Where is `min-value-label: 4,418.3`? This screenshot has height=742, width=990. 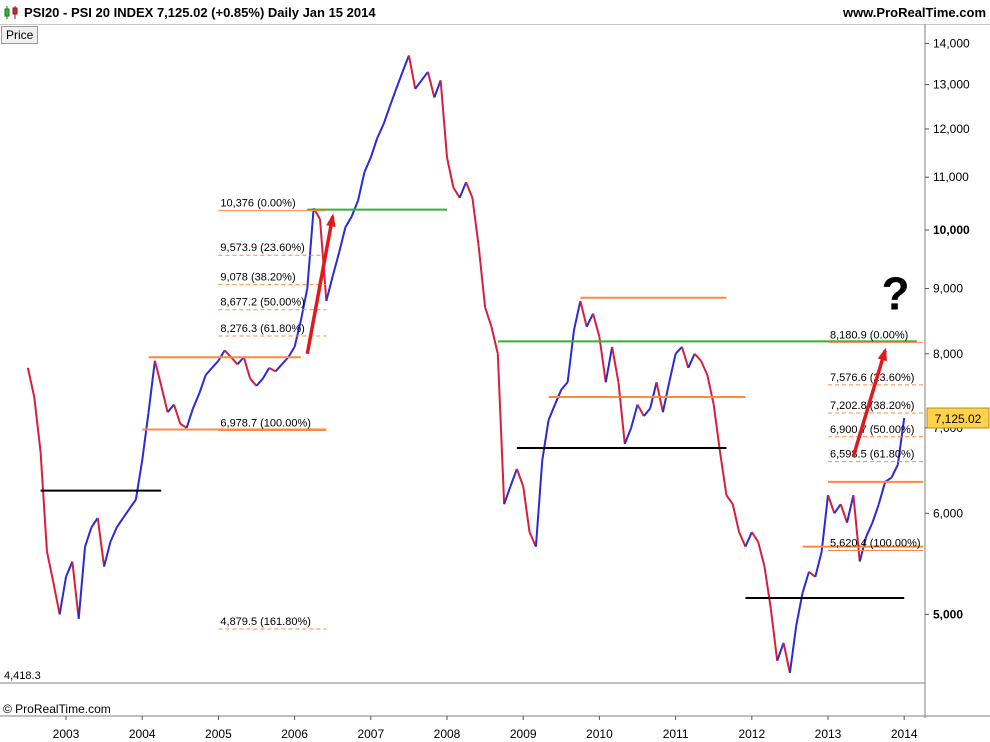
min-value-label: 4,418.3 is located at coordinates (22, 676).